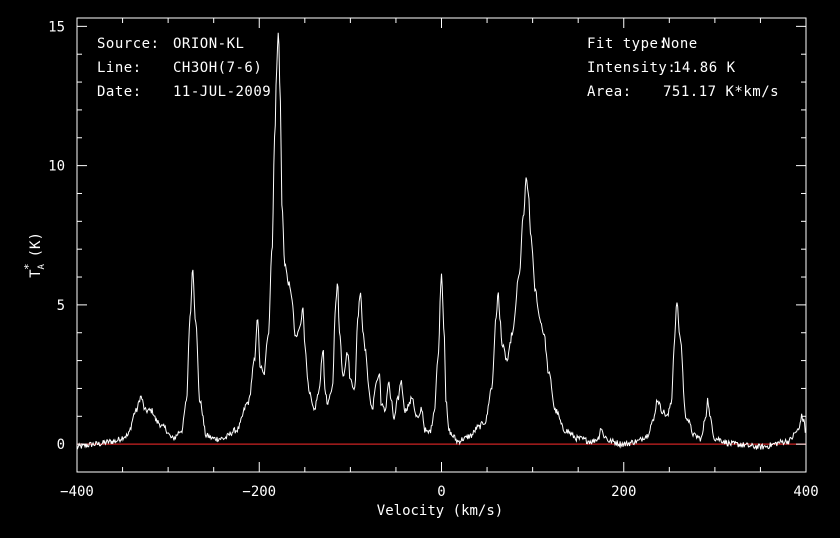  I want to click on line-label: Line:, so click(119, 68).